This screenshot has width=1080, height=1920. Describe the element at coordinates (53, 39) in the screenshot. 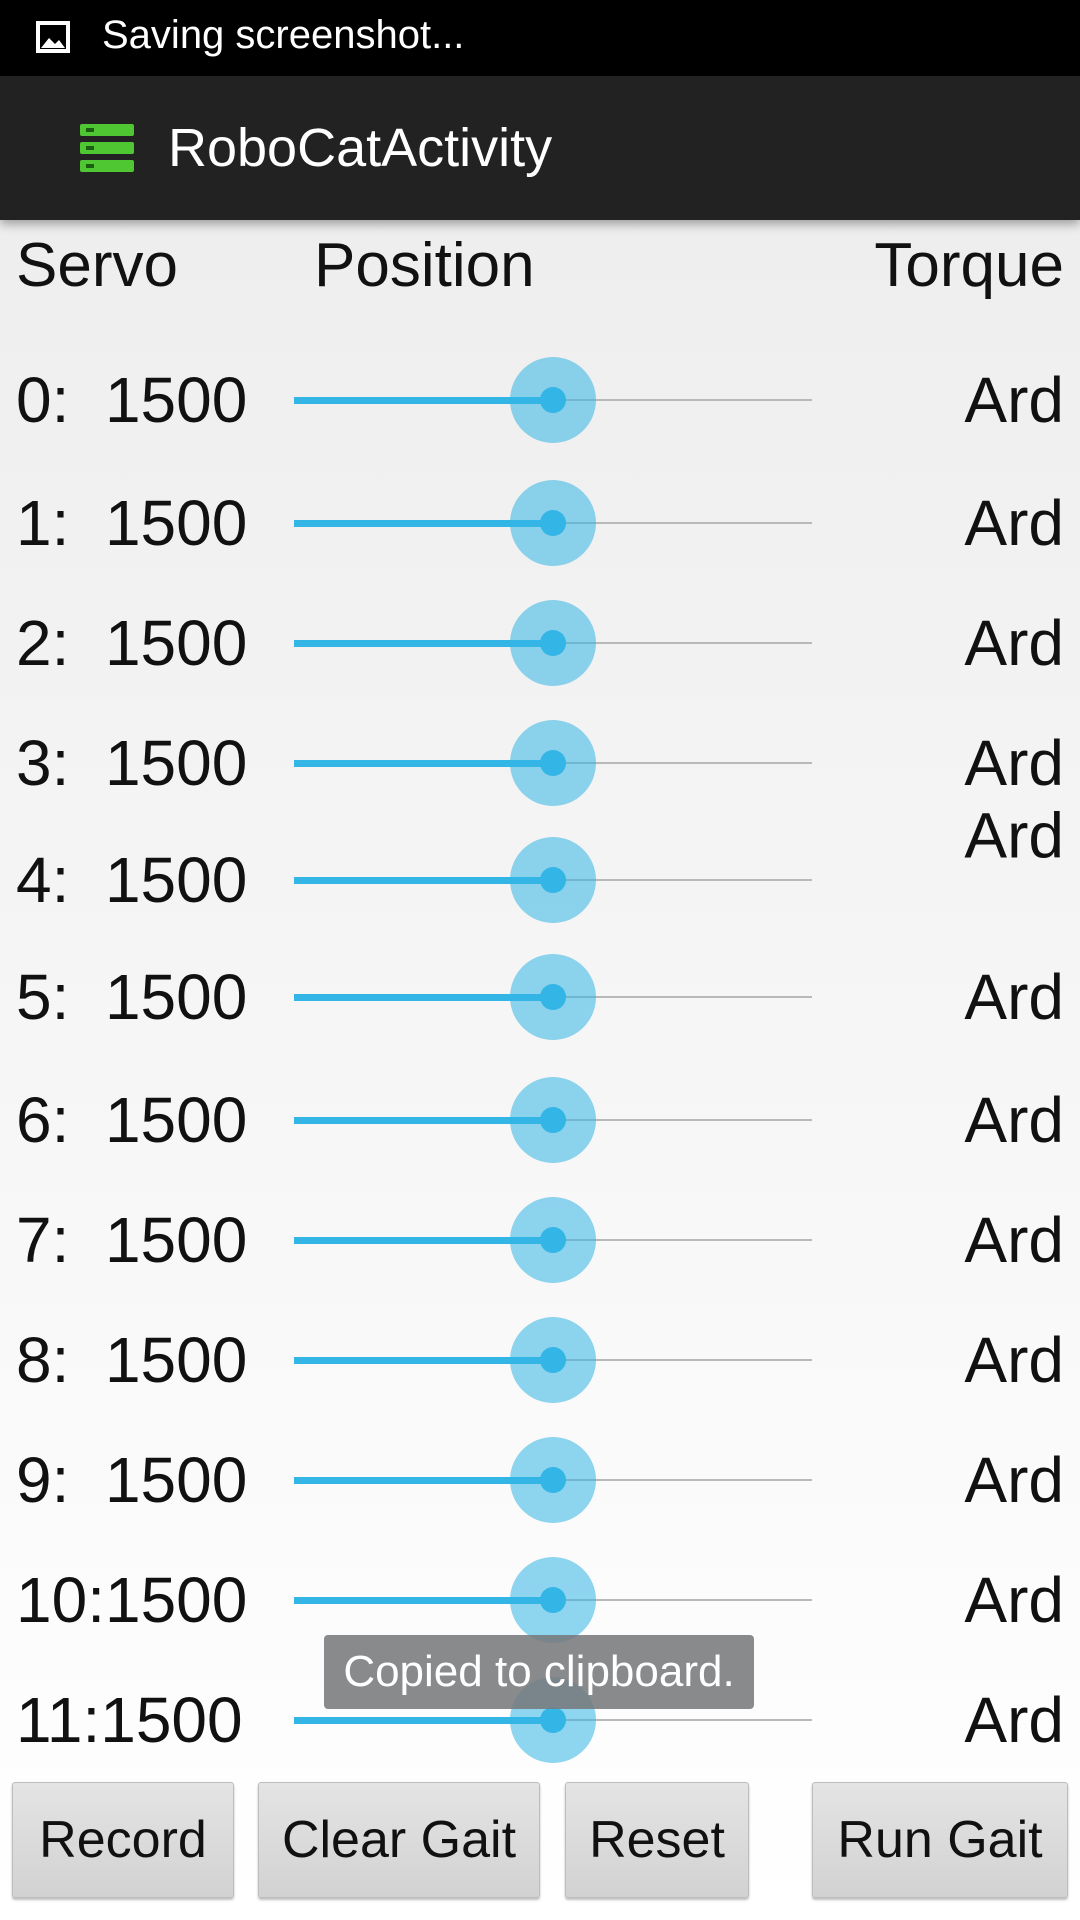

I see `image-icon` at that location.